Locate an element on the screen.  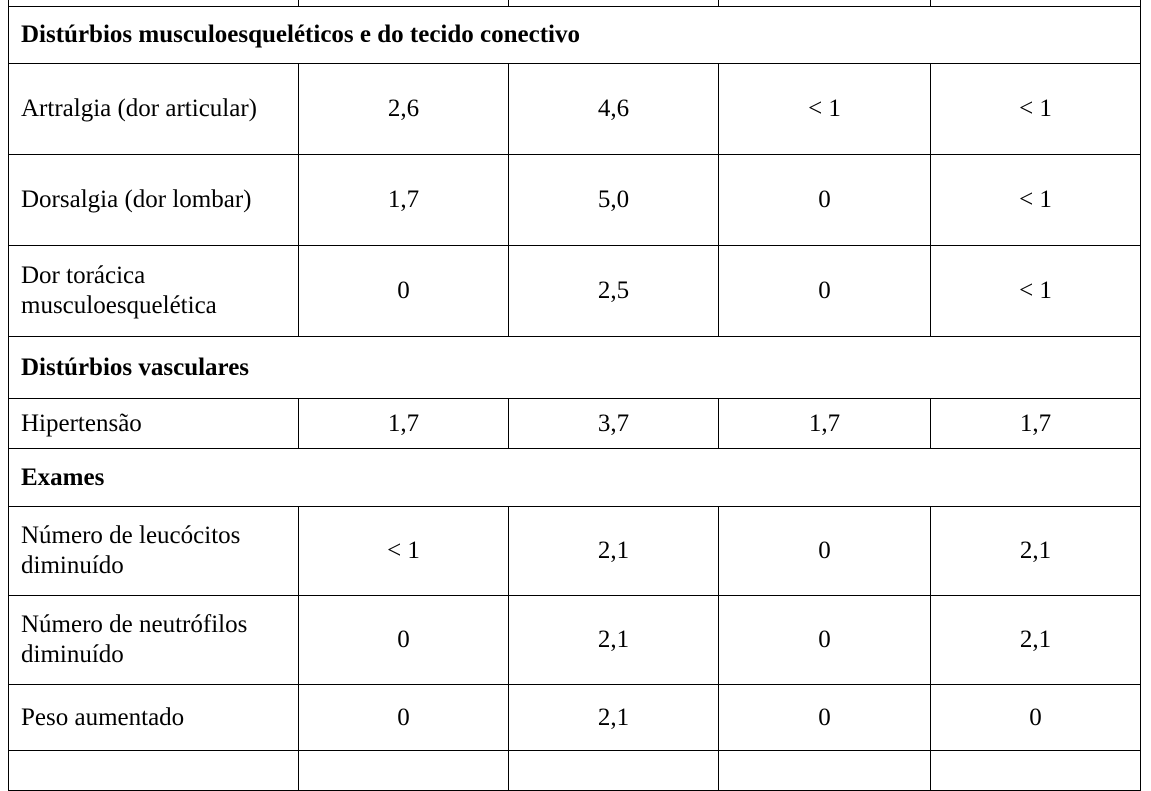
row-label: Artralgia (dor articular) is located at coordinates (153, 109).